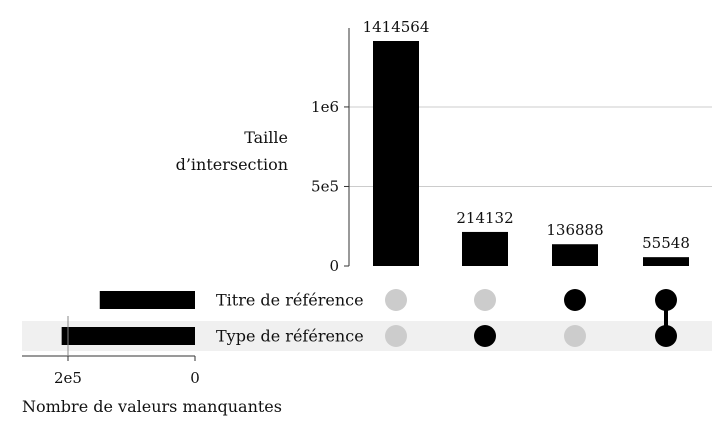  What do you see at coordinates (195, 378) in the screenshot?
I see `set-size-tick-label: 0` at bounding box center [195, 378].